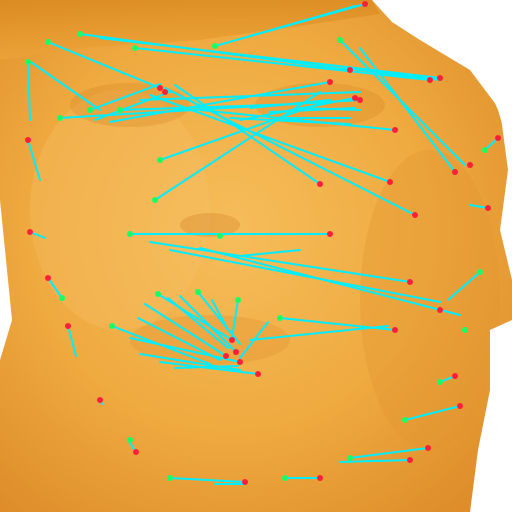 This screenshot has width=512, height=512. I want to click on nose-shade, so click(210, 225).